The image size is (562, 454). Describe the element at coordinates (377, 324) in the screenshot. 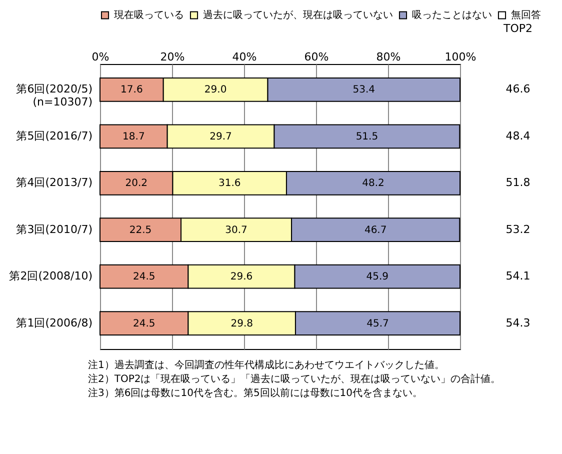

I see `data-label: 45.7` at that location.